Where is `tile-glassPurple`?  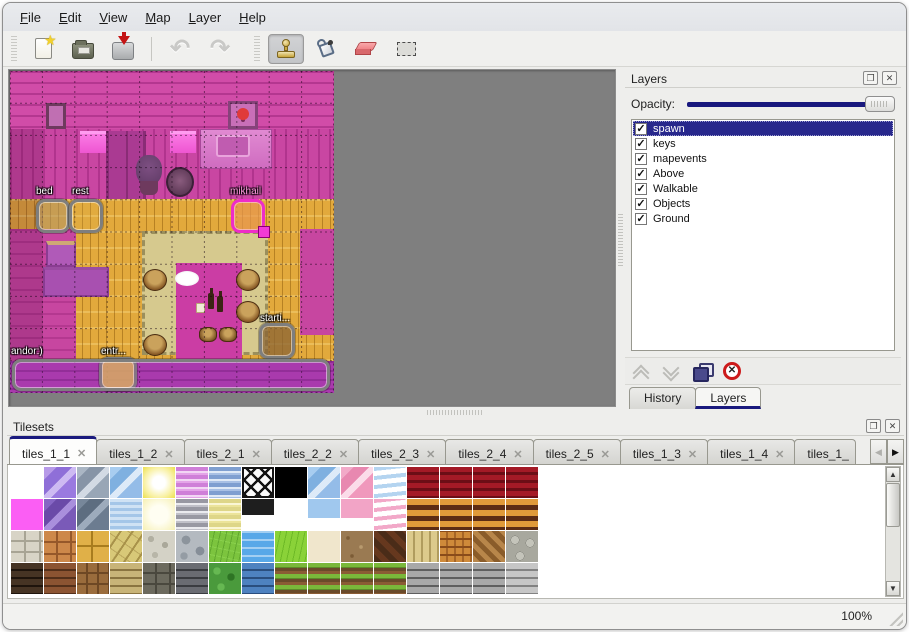 tile-glassPurple is located at coordinates (60, 482).